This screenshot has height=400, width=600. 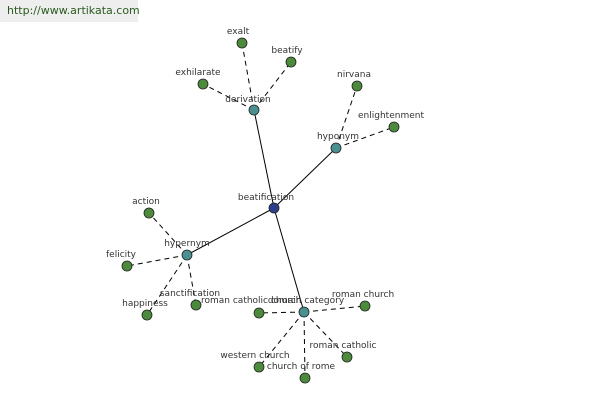 I want to click on word-label-action: action, so click(x=146, y=202).